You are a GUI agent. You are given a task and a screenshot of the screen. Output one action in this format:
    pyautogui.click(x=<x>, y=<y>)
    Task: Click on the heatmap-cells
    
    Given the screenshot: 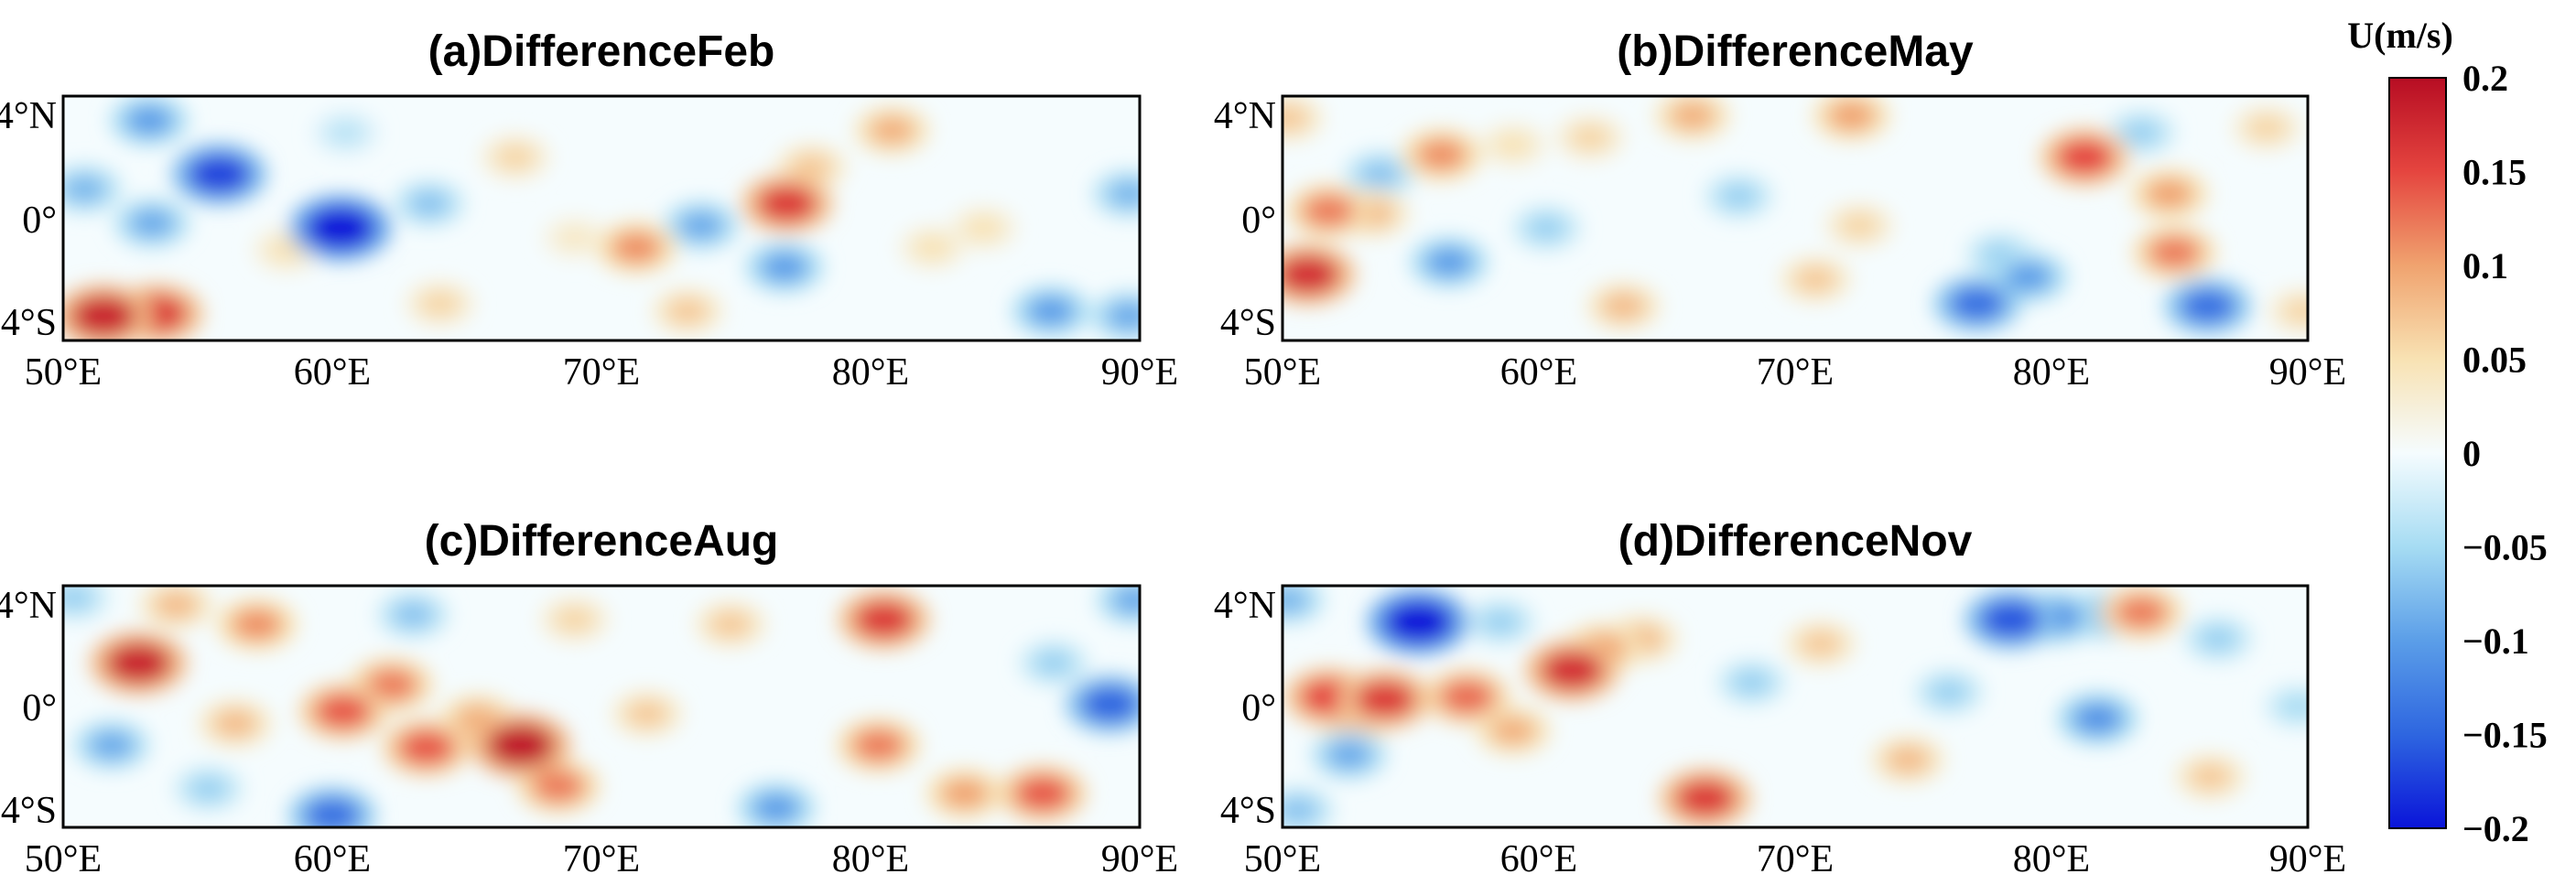 What is the action you would take?
    pyautogui.click(x=602, y=218)
    